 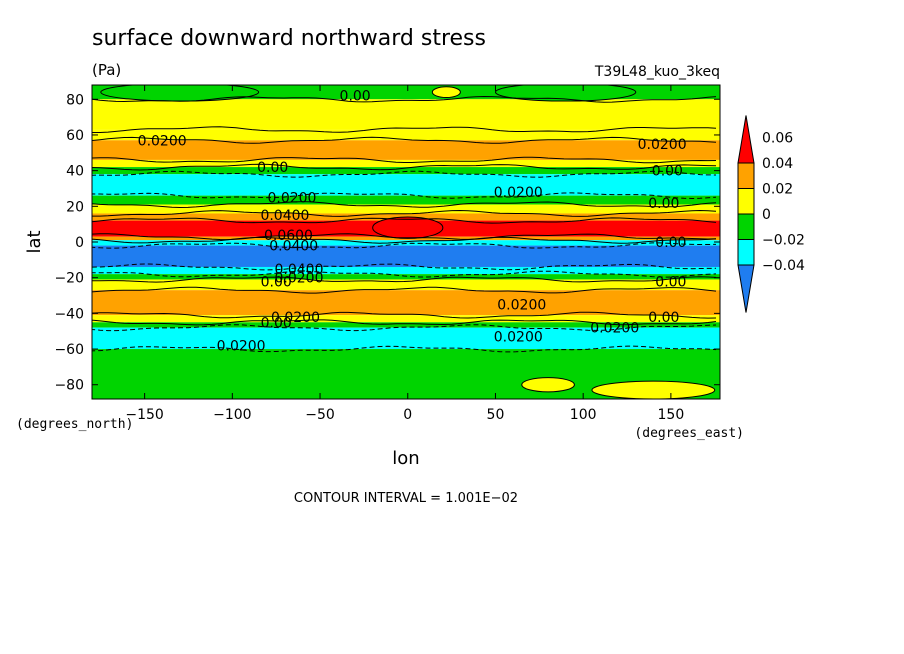 I want to click on y-tick-label: −20, so click(x=69, y=279).